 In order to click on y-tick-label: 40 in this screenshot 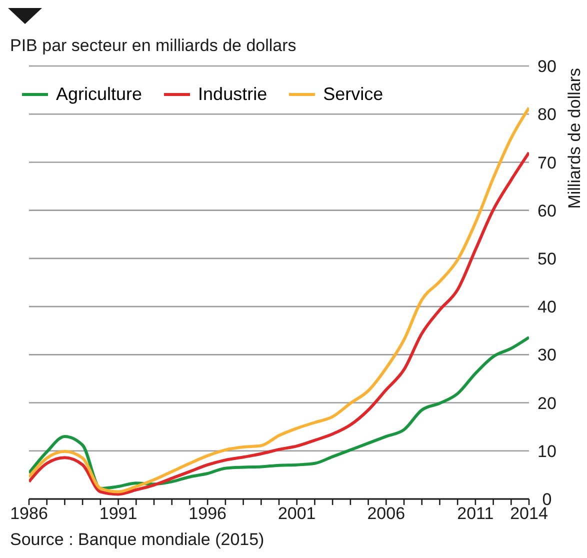, I will do `click(547, 307)`.